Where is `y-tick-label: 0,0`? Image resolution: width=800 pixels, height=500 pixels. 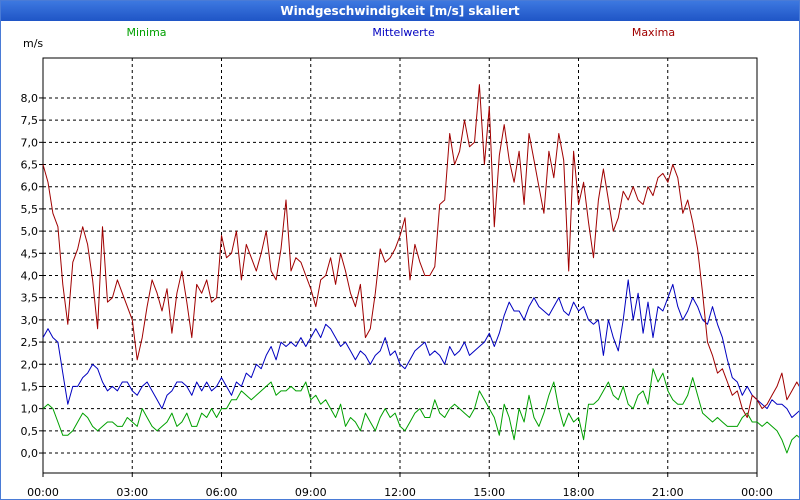 y-tick-label: 0,0 is located at coordinates (30, 453).